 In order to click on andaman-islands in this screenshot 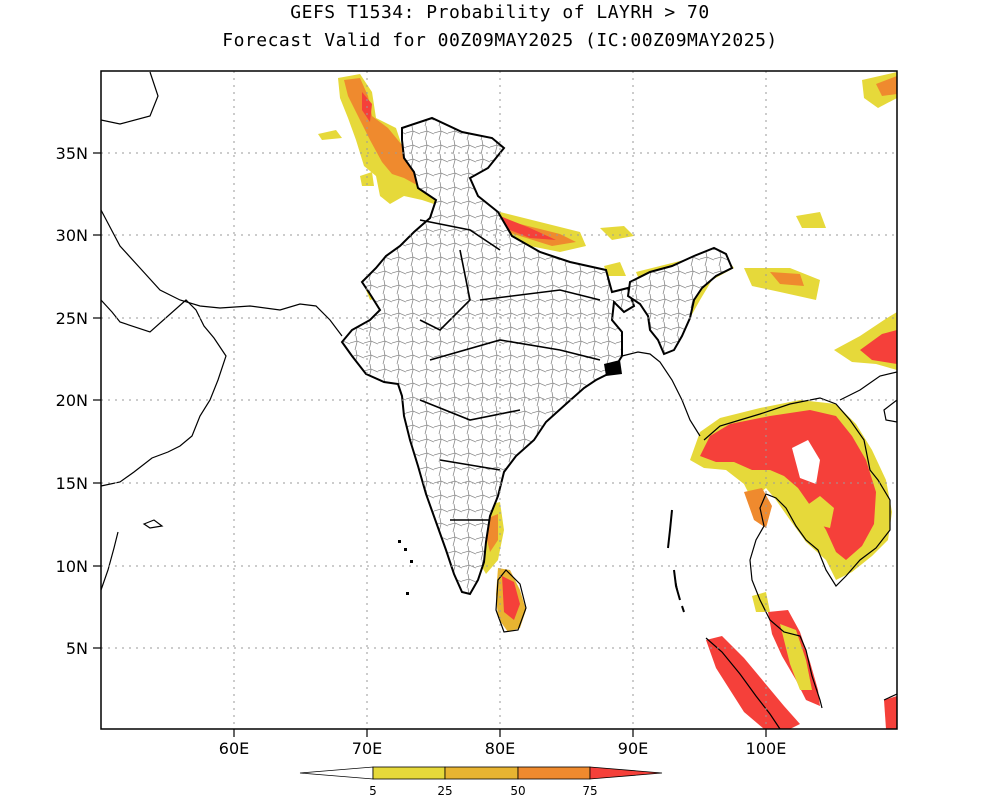, I will do `click(676, 561)`.